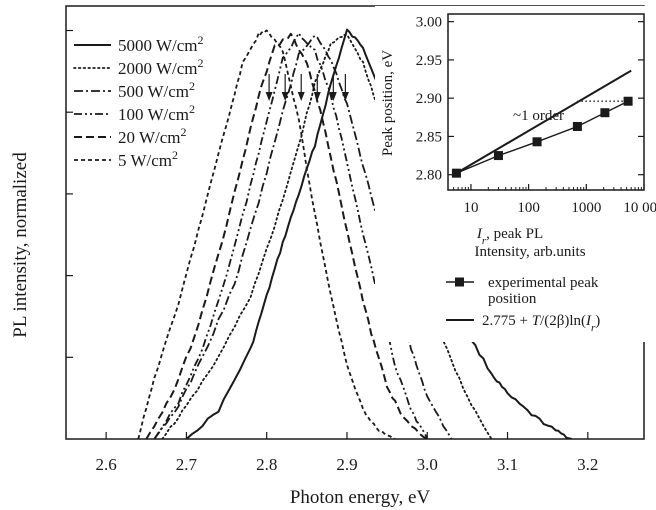 The image size is (656, 510). Describe the element at coordinates (587, 464) in the screenshot. I see `main-x-tick-label: 3.2` at that location.